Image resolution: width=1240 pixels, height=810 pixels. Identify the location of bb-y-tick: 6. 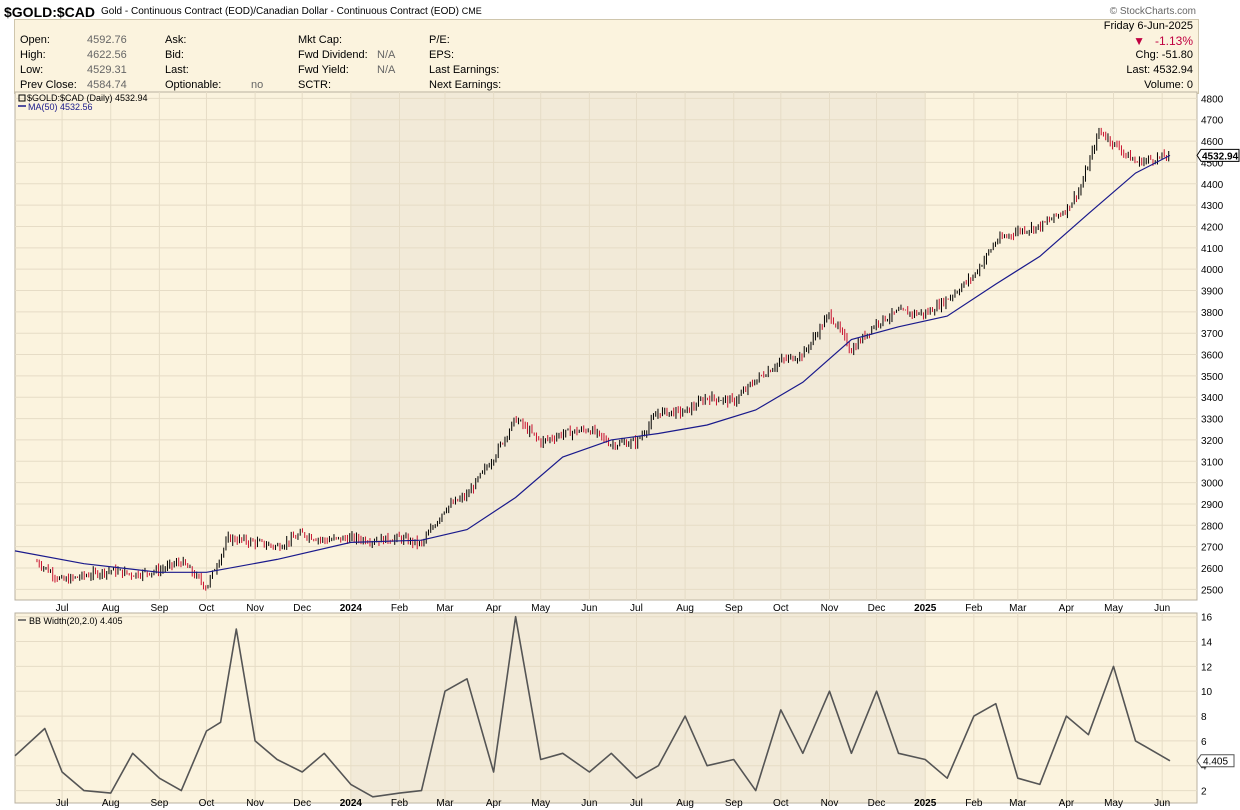
(1204, 742).